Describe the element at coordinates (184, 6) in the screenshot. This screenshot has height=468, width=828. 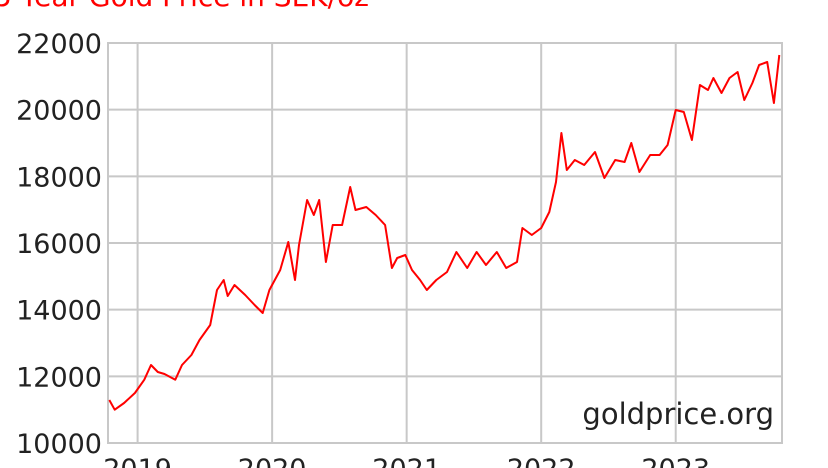
I see `chart-title: 5 Year Gold Price in SEK/oz` at that location.